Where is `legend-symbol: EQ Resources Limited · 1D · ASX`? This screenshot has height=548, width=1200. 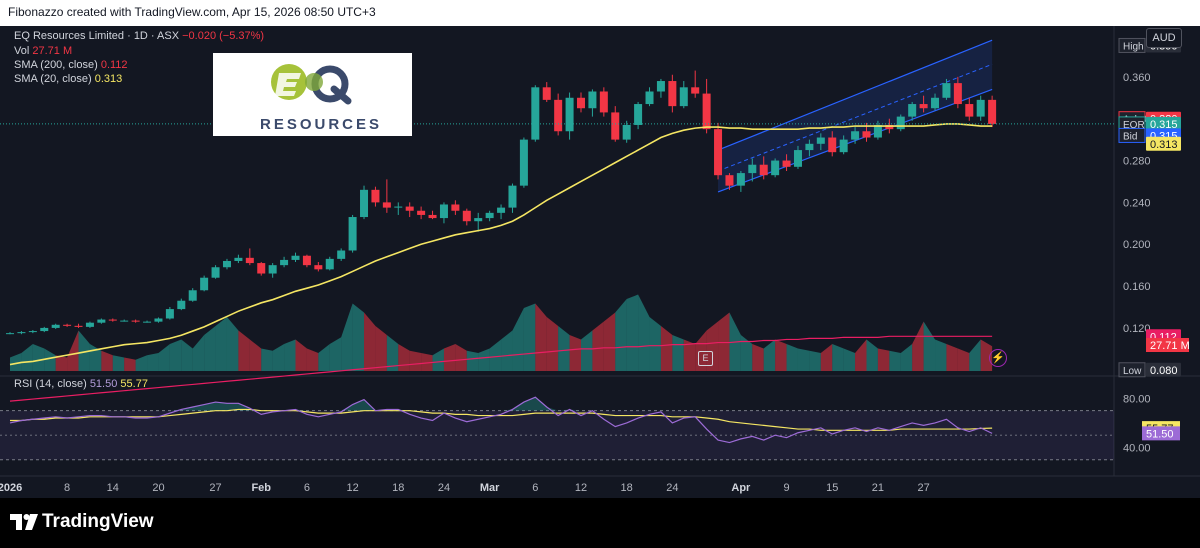 legend-symbol: EQ Resources Limited · 1D · ASX is located at coordinates (97, 36).